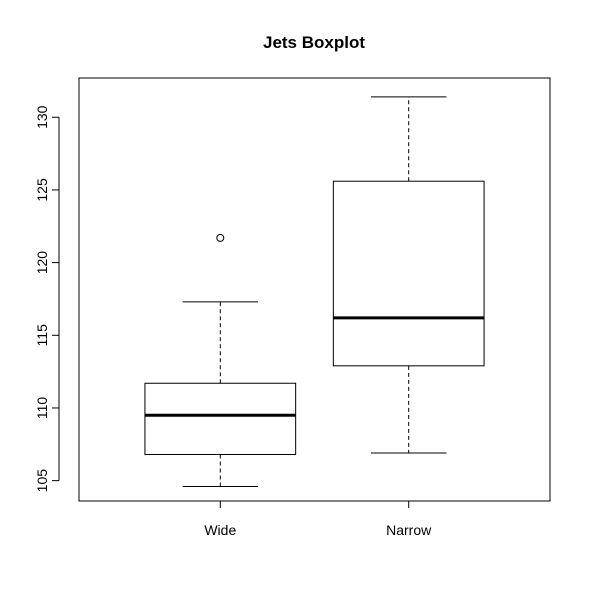 This screenshot has width=591, height=599. Describe the element at coordinates (220, 237) in the screenshot. I see `outlier-point` at that location.